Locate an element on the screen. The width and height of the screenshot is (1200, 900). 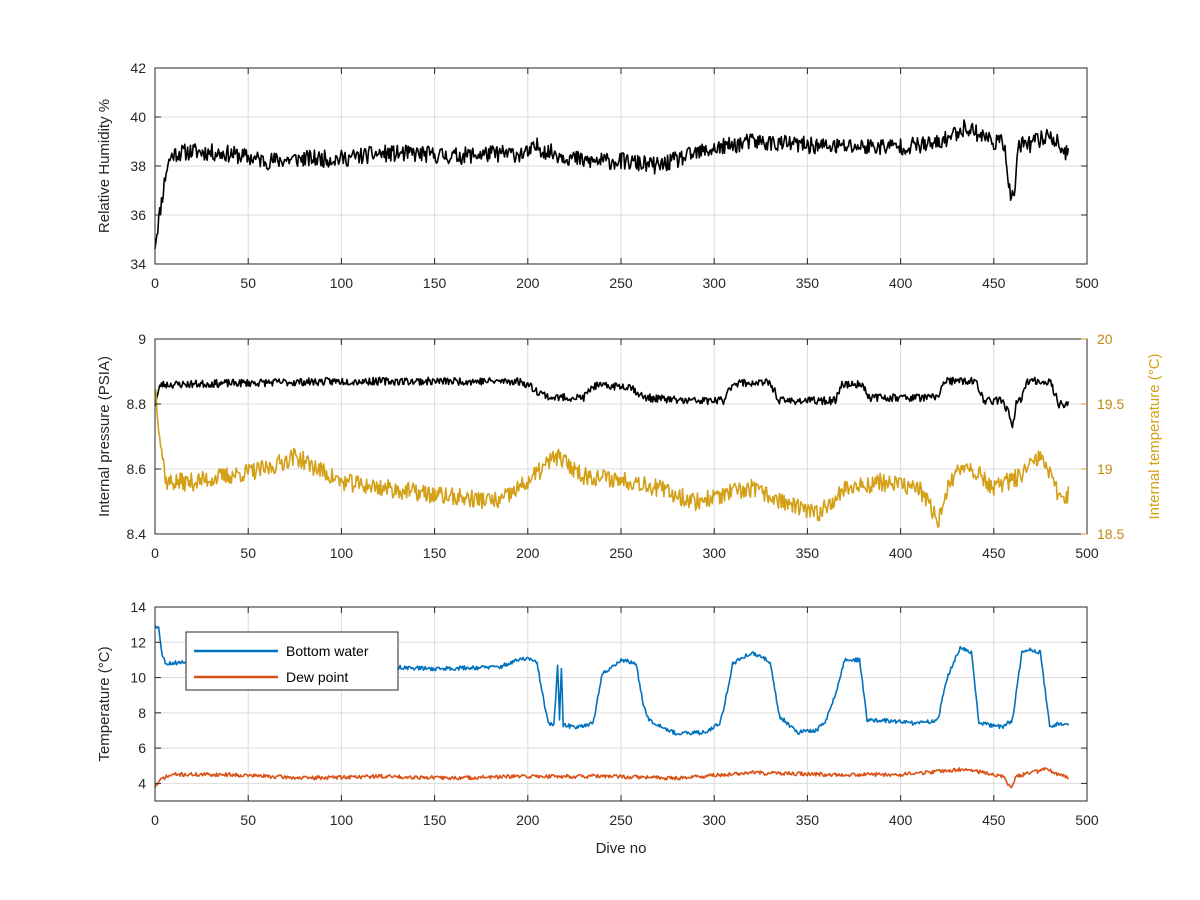
panel-temperature-xlabel: Dive no is located at coordinates (621, 848).